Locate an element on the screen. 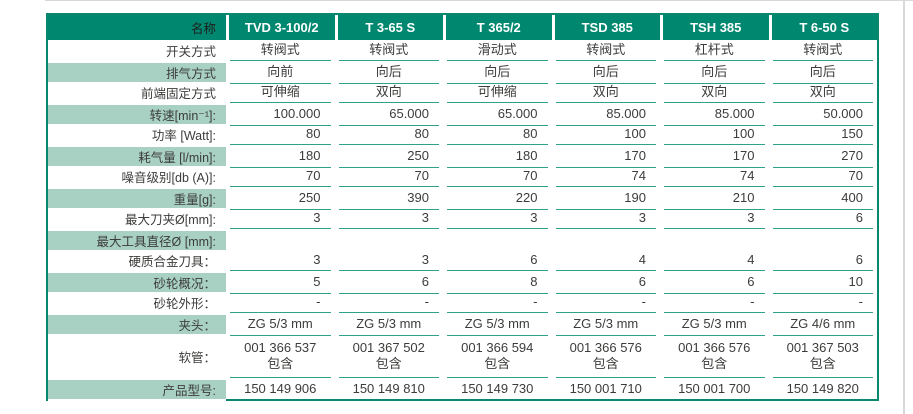 The height and width of the screenshot is (414, 913). row-label: 重量[g]: is located at coordinates (194, 200).